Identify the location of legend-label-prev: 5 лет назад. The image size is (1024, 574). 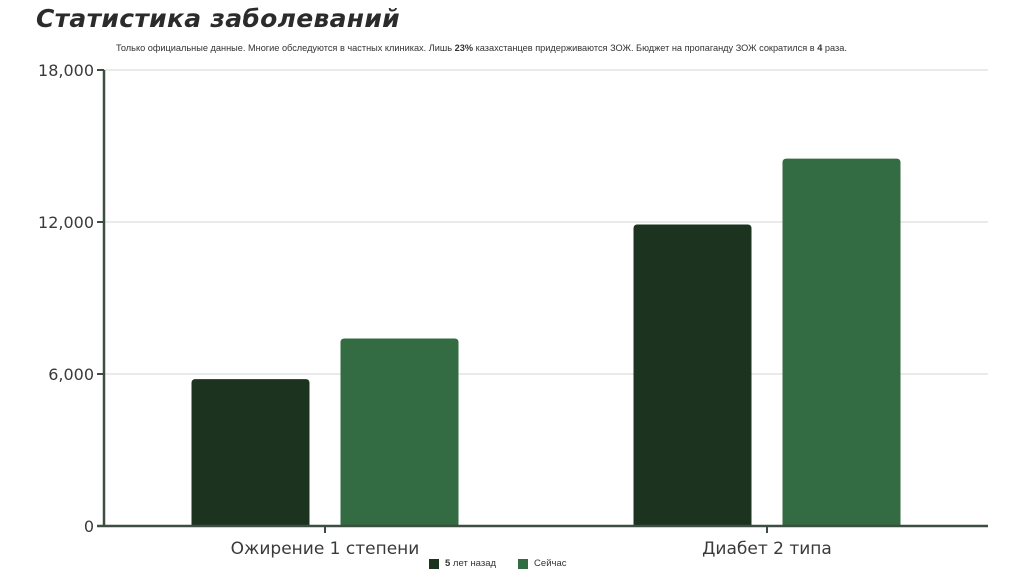
(470, 563).